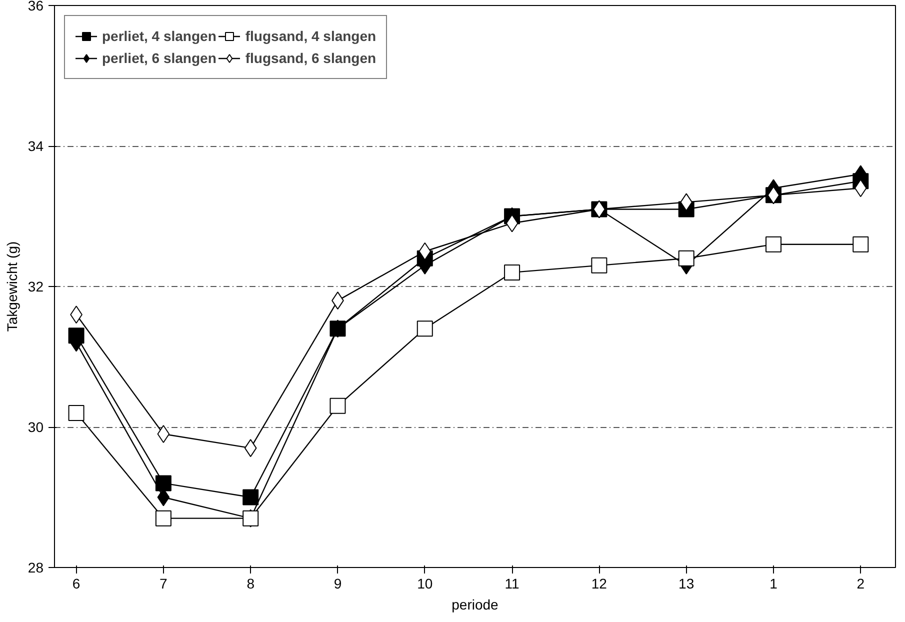  What do you see at coordinates (76, 584) in the screenshot?
I see `x-tick-label: 6` at bounding box center [76, 584].